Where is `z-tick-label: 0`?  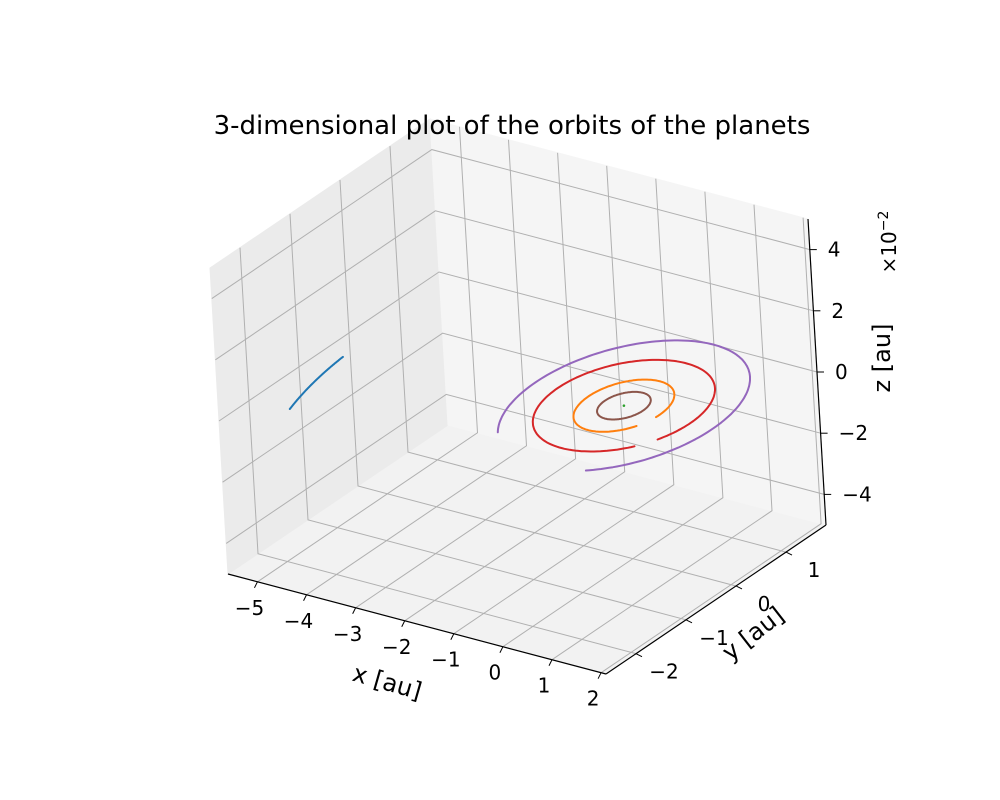 z-tick-label: 0 is located at coordinates (841, 372).